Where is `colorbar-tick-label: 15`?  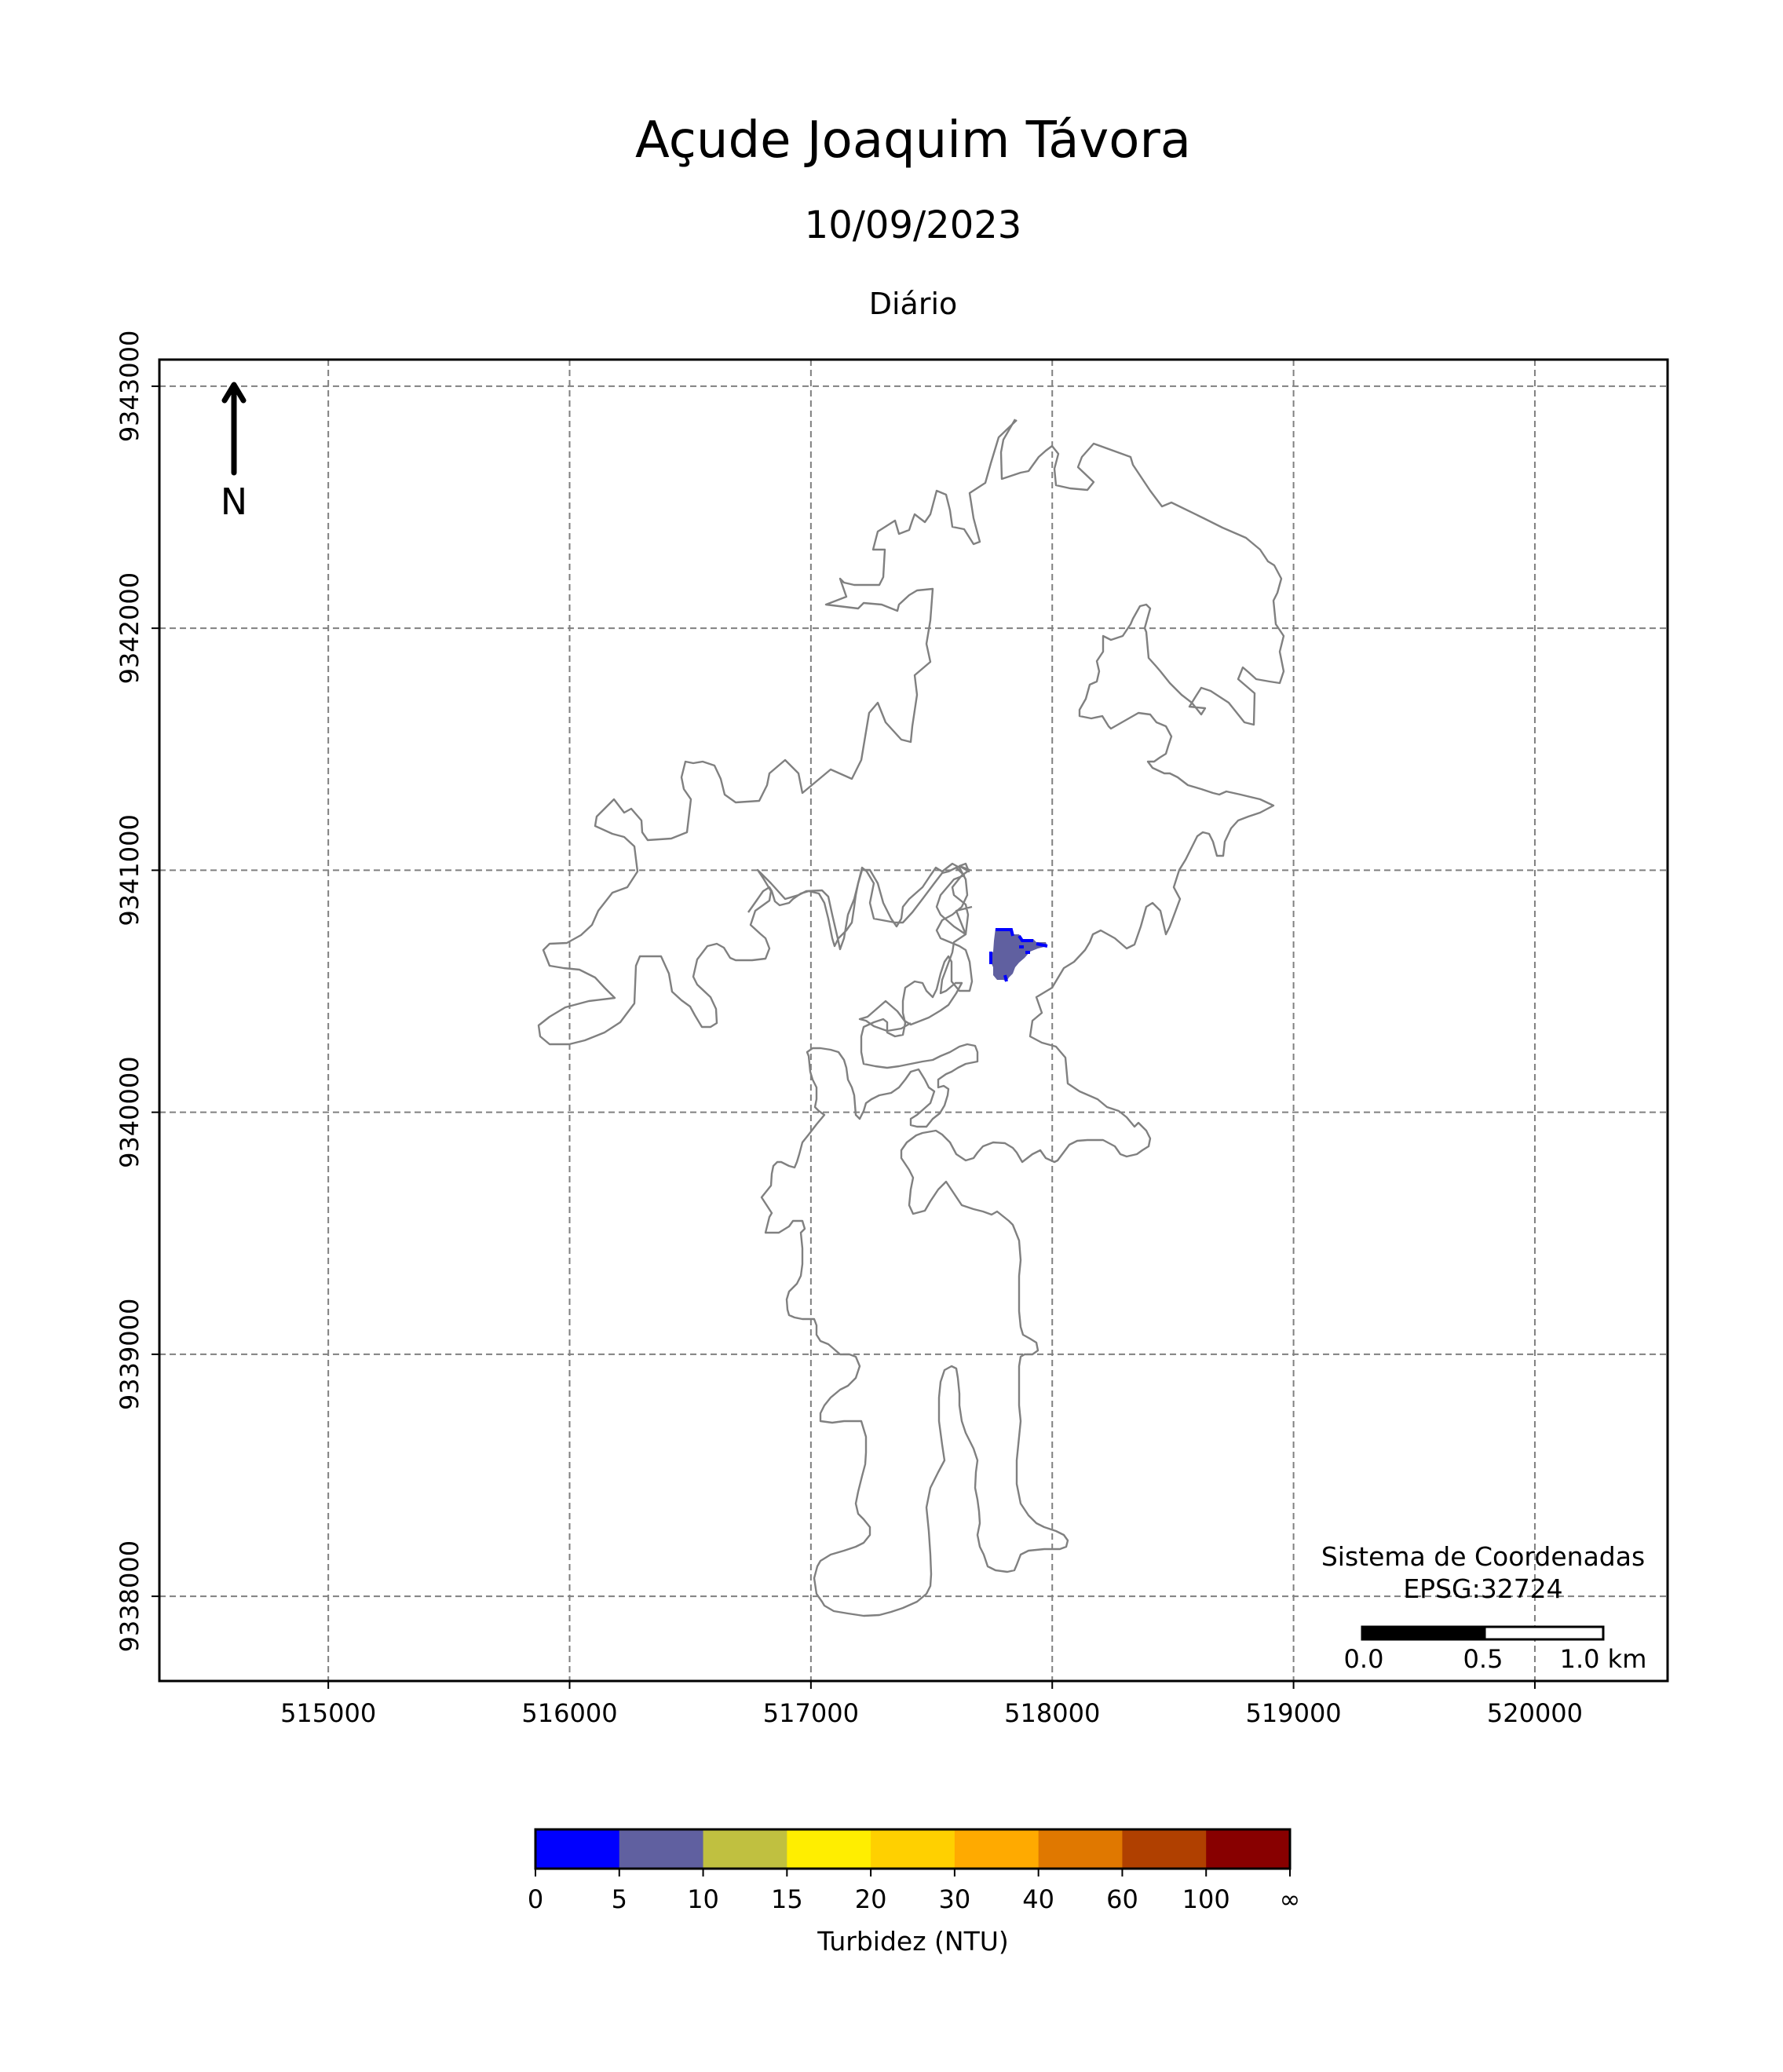
colorbar-tick-label: 15 is located at coordinates (787, 1899).